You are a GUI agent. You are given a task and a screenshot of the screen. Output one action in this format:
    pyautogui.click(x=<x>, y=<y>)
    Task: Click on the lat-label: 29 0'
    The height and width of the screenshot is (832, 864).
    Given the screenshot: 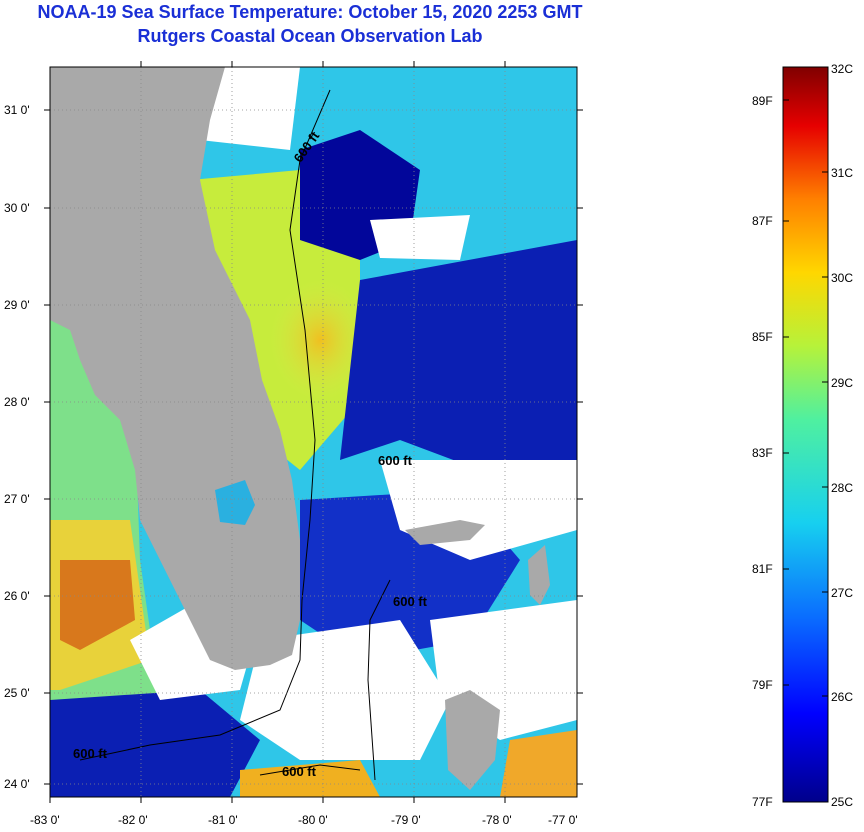 What is the action you would take?
    pyautogui.click(x=17, y=305)
    